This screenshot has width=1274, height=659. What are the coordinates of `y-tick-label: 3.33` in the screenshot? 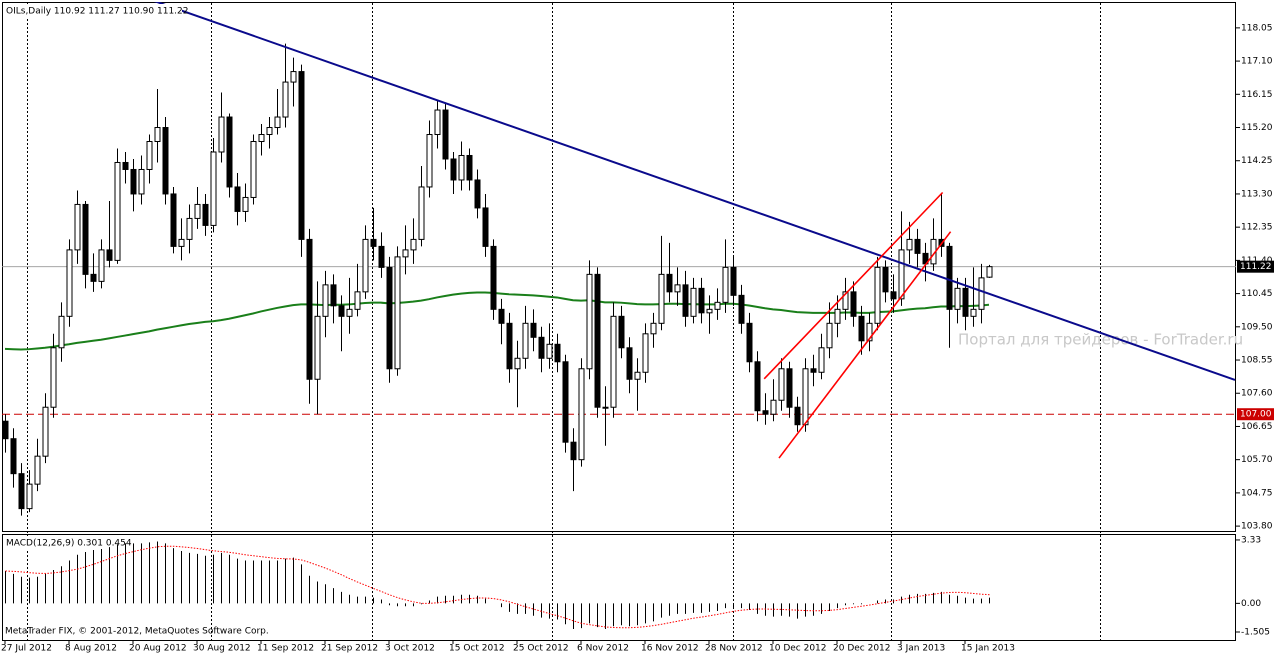 It's located at (1251, 540).